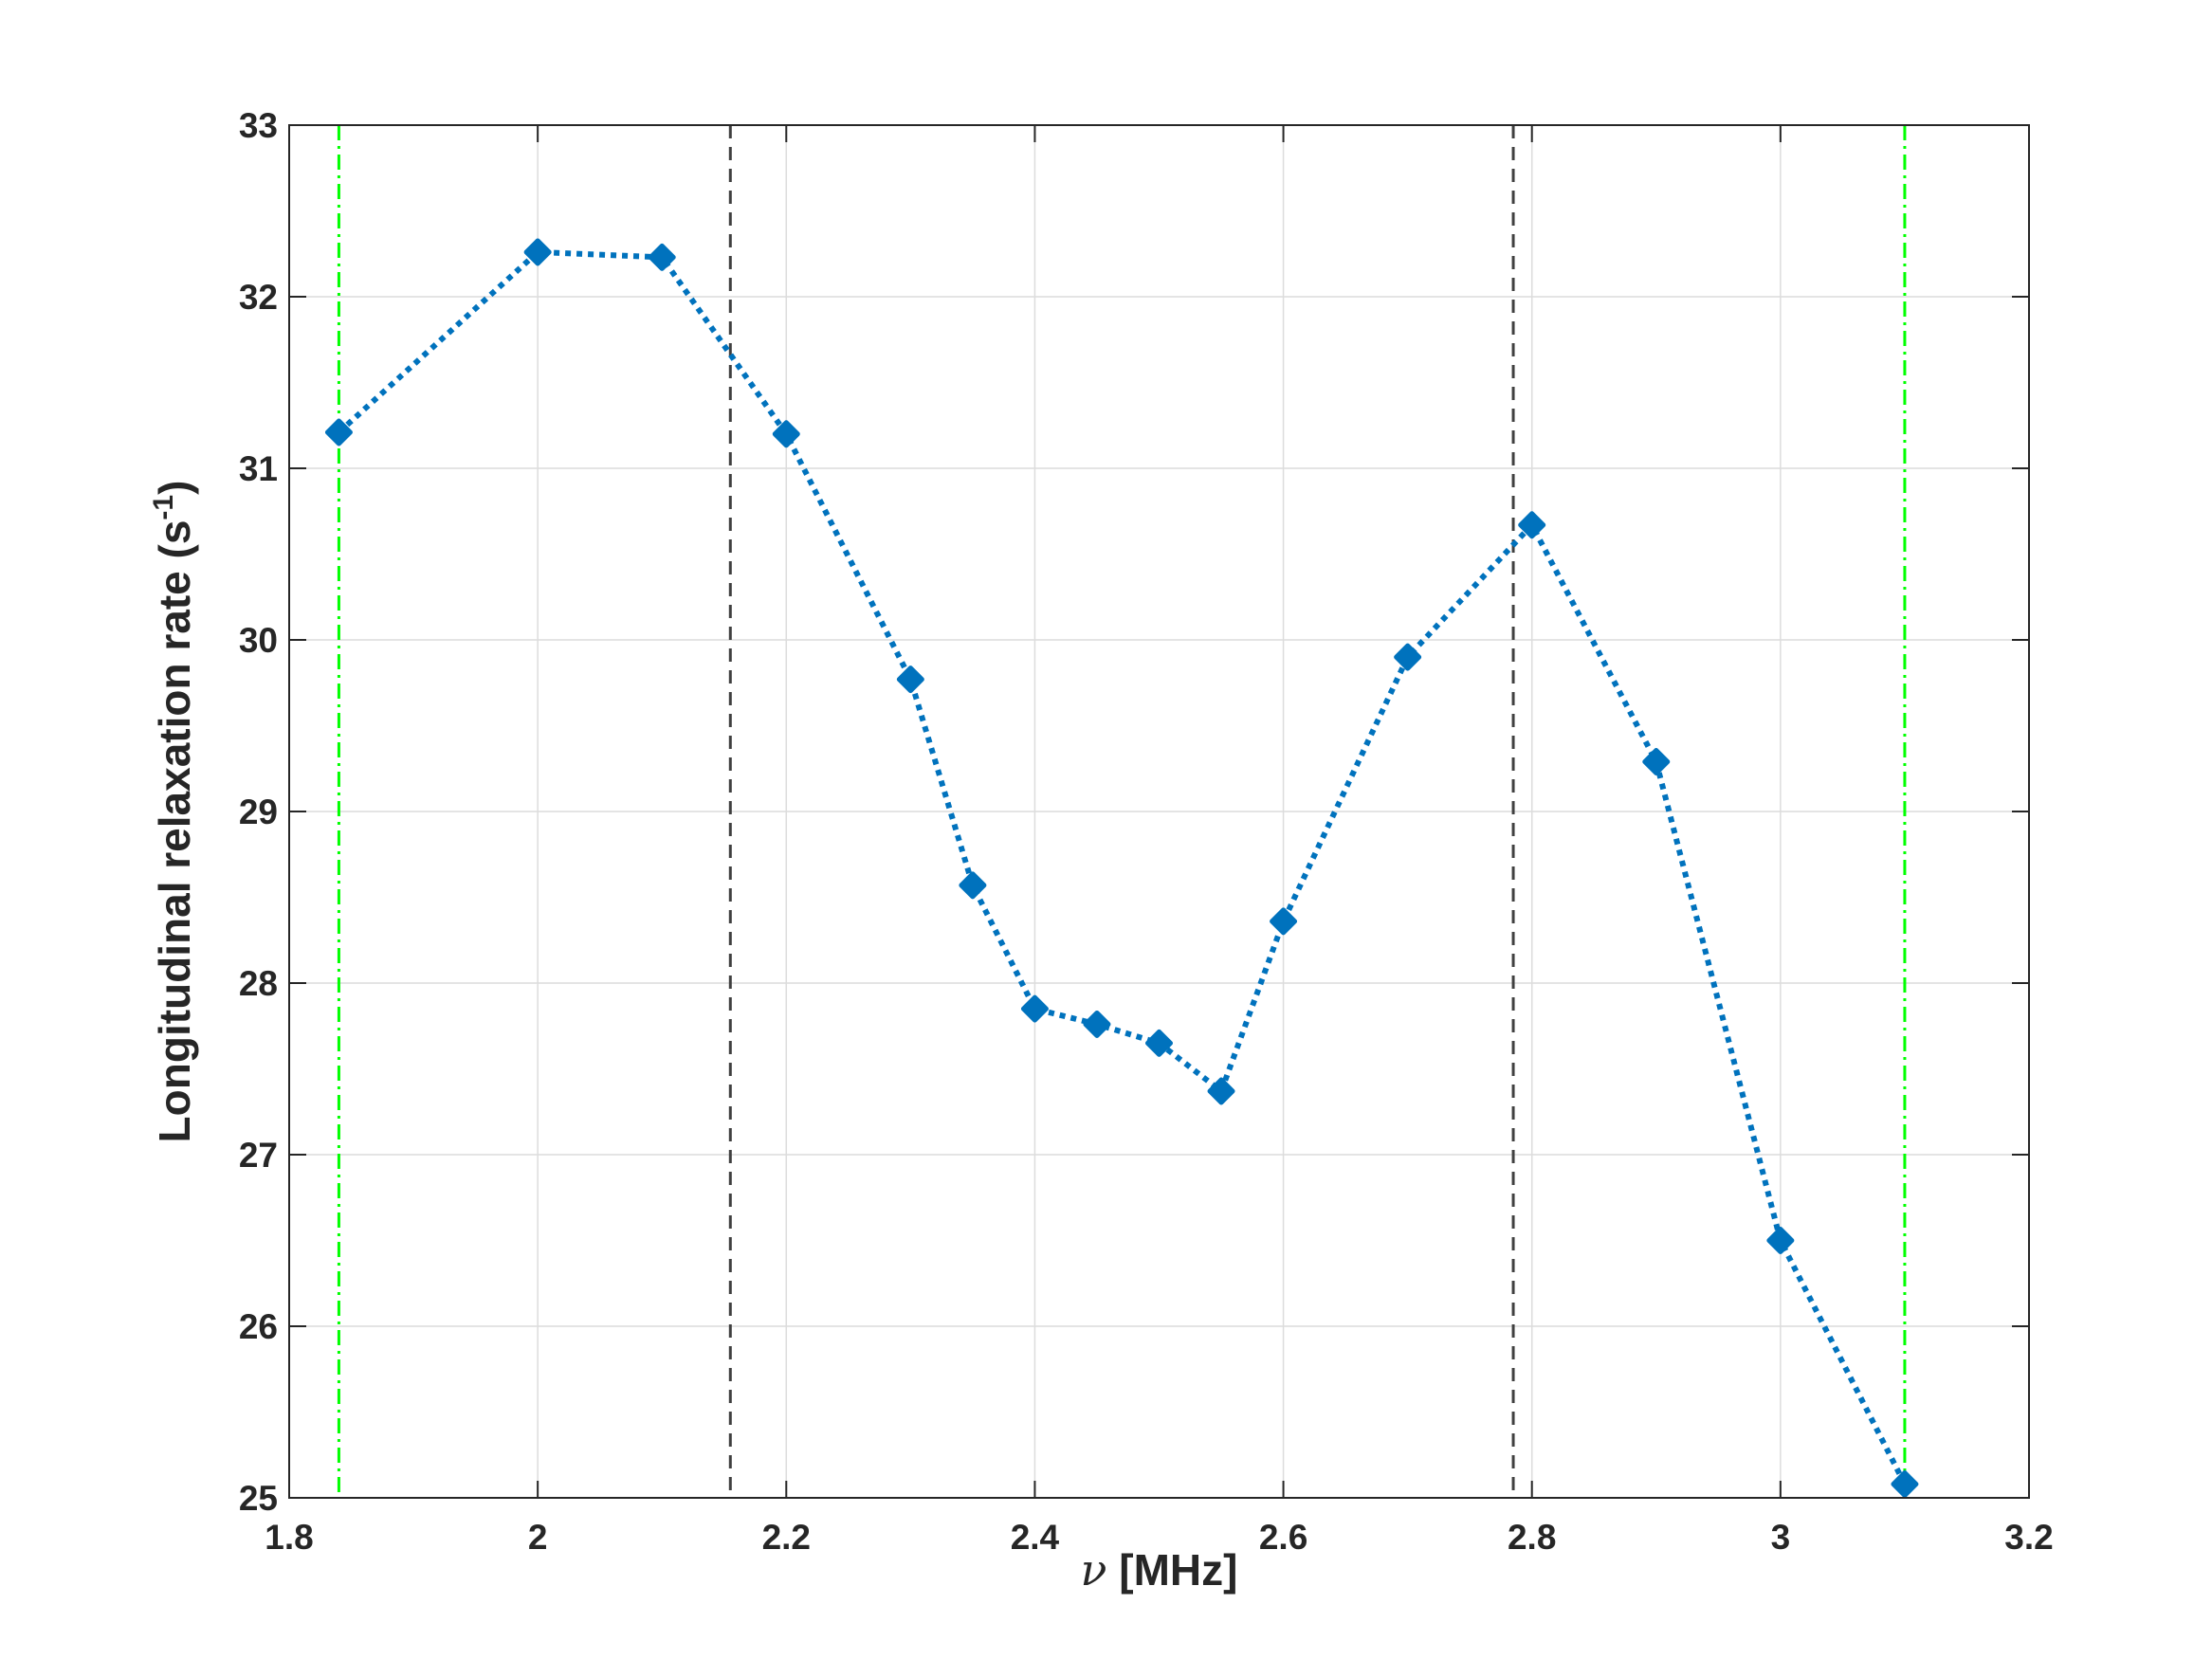 Image resolution: width=2212 pixels, height=1659 pixels. Describe the element at coordinates (258, 1498) in the screenshot. I see `y-tick-label: 25` at that location.